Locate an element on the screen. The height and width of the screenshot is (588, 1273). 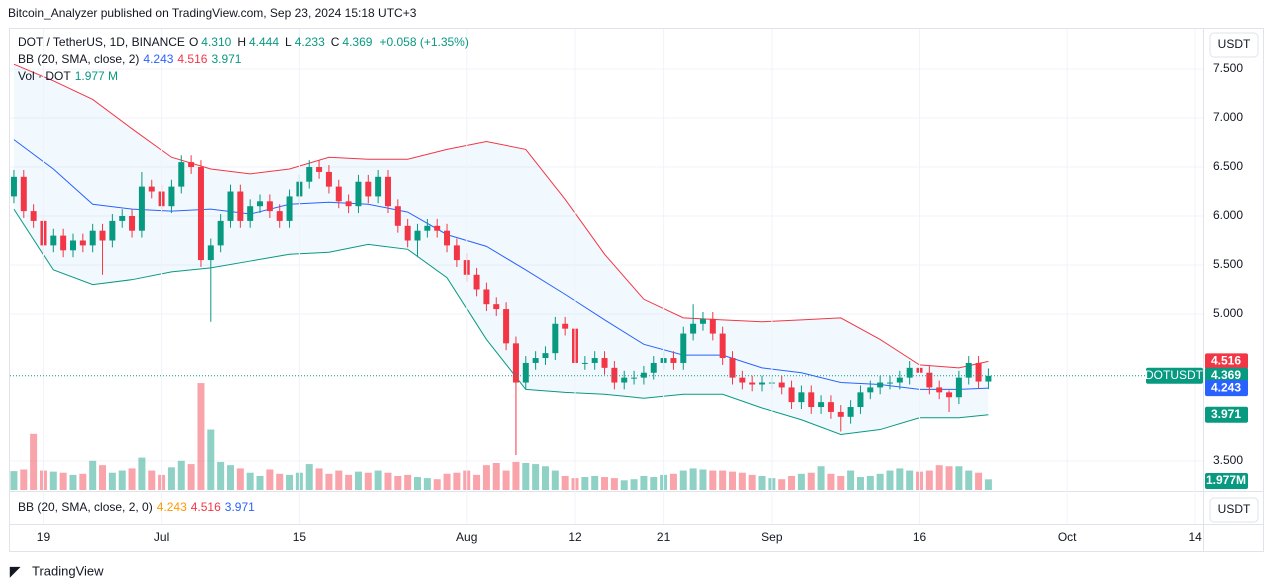
symbol: DOT / TetherUS, 1D, BINANCE is located at coordinates (101, 42).